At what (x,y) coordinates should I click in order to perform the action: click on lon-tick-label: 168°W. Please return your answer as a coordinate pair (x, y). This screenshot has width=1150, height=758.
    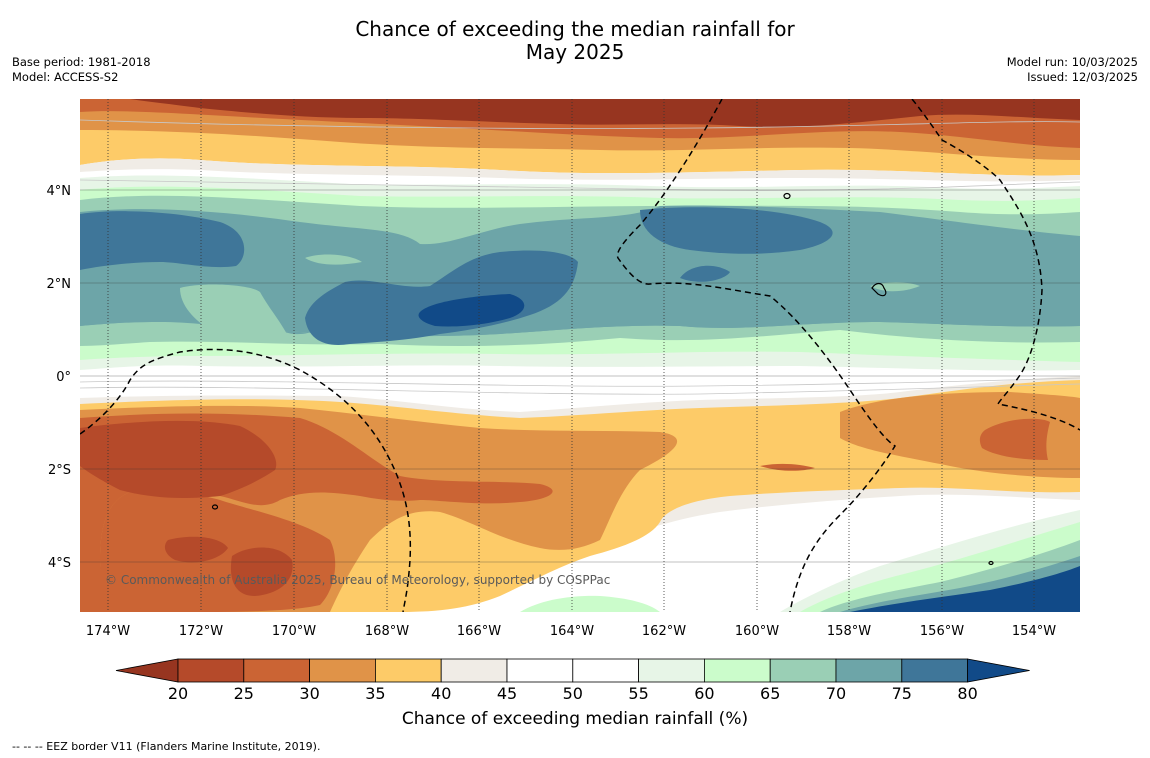
    Looking at the image, I should click on (387, 631).